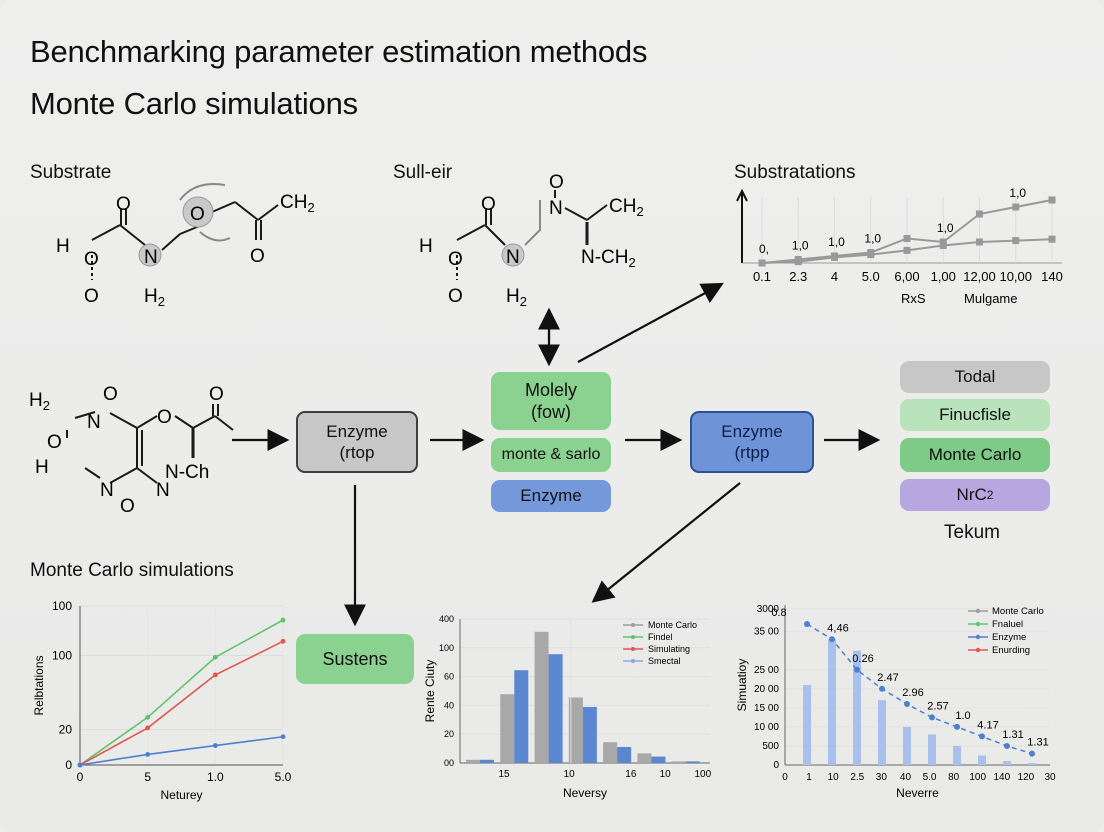 This screenshot has width=1104, height=832. Describe the element at coordinates (631, 774) in the screenshot. I see `x-tick-label: 16` at that location.